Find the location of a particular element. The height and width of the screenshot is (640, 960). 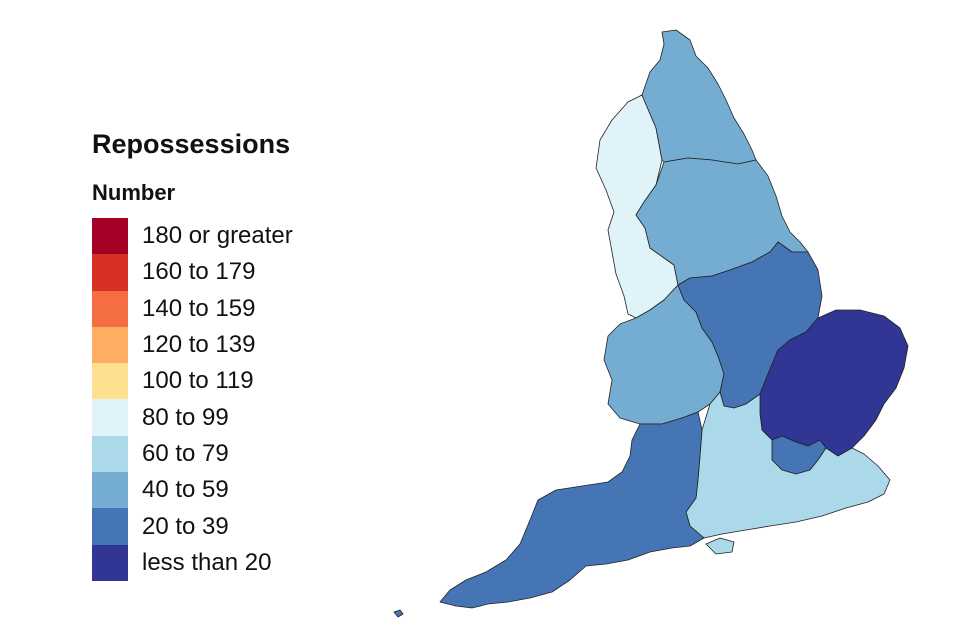

legend-item: 180 or greater is located at coordinates (242, 236).